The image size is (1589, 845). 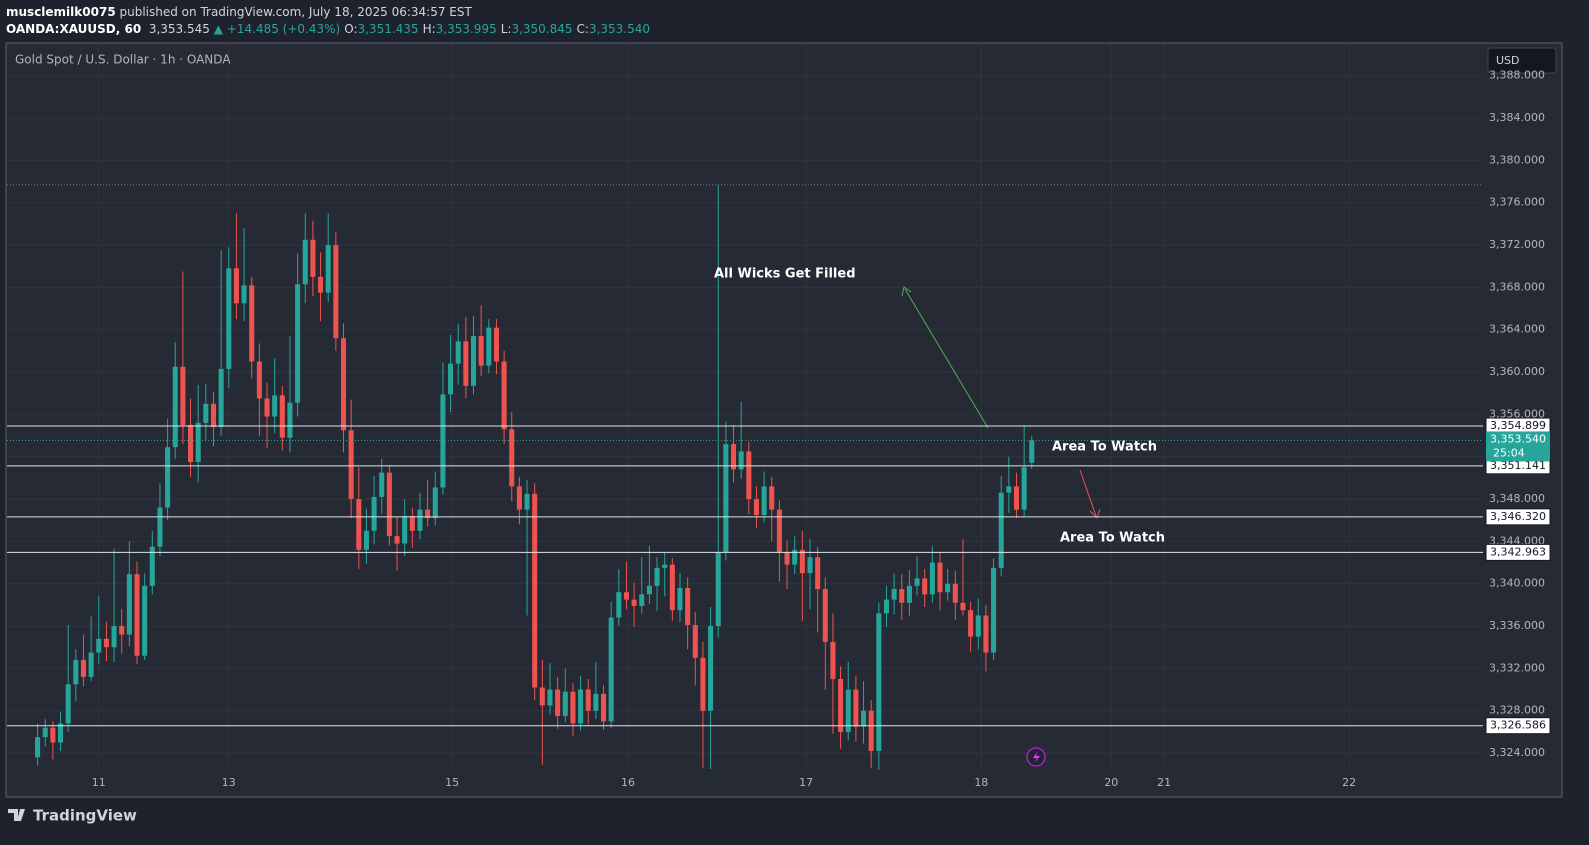 I want to click on publisher: musclemilk0075, so click(x=61, y=12).